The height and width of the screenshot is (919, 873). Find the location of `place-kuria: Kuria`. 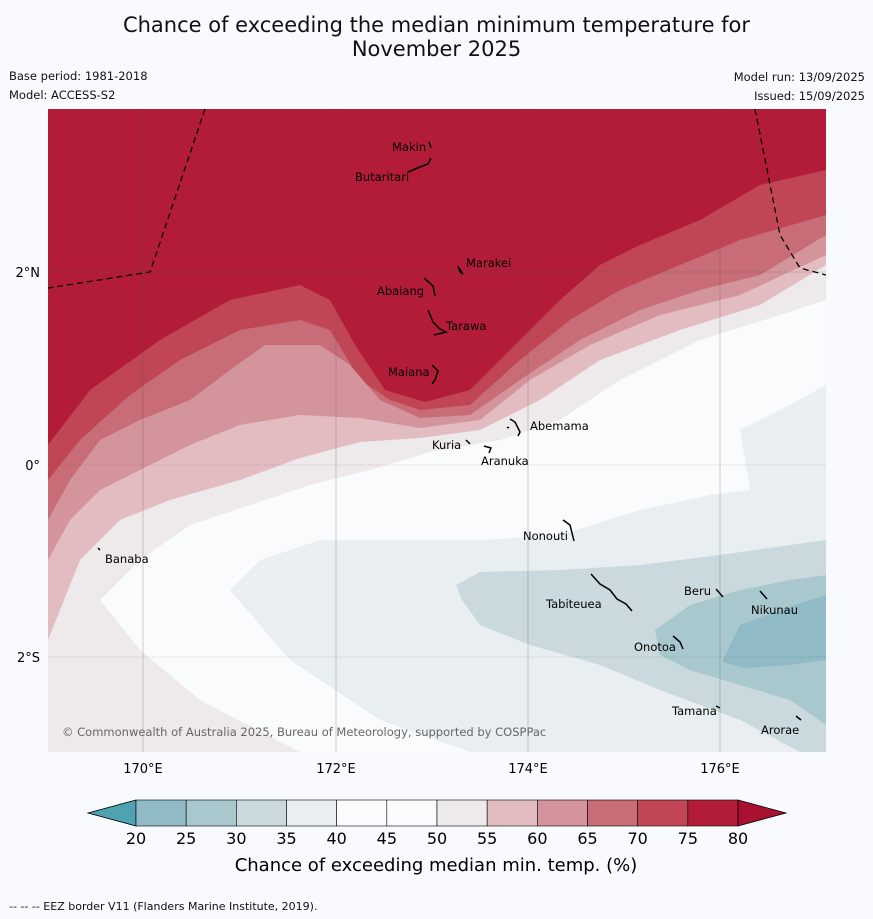

place-kuria: Kuria is located at coordinates (446, 445).